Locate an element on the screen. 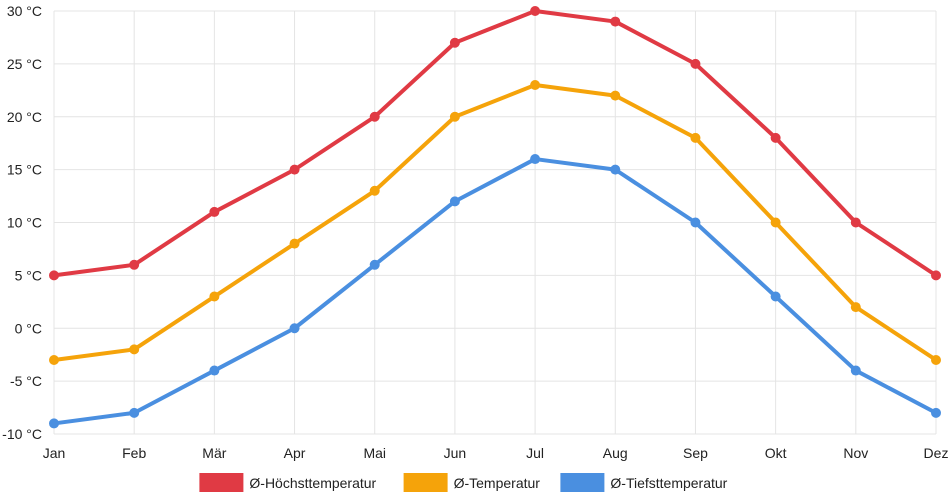 This screenshot has height=500, width=952. data-point-s3-Nov is located at coordinates (855, 370).